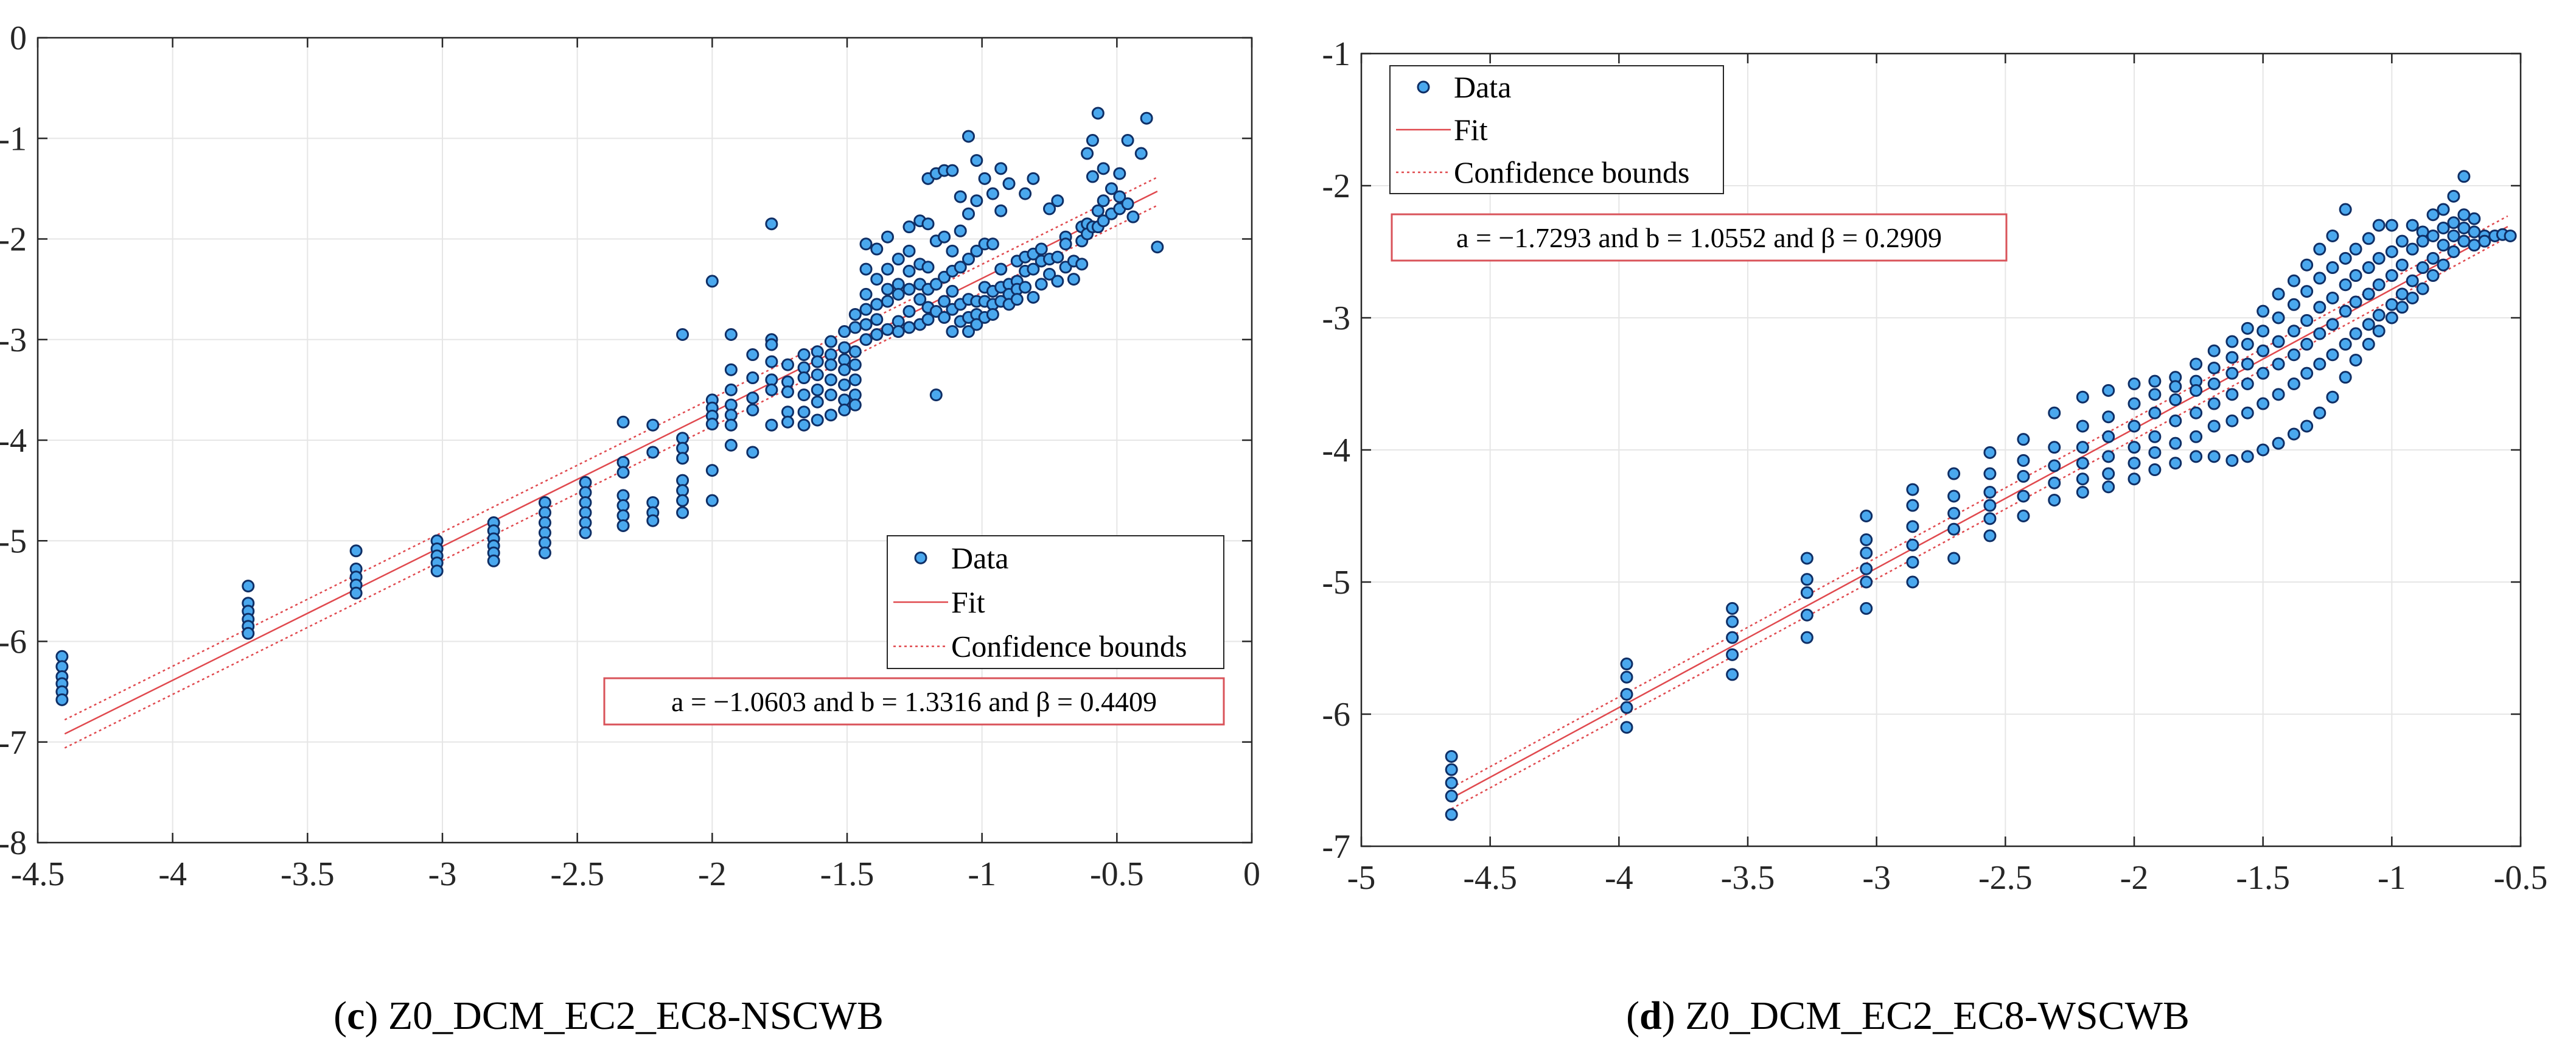  I want to click on y-tick-label: -3, so click(13, 340).